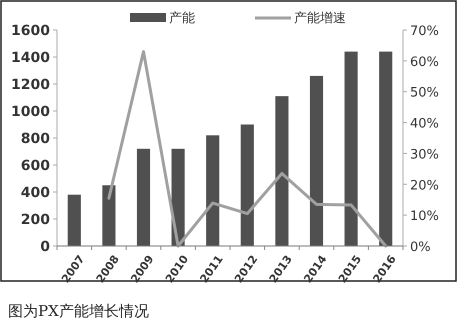 Image resolution: width=460 pixels, height=328 pixels. What do you see at coordinates (35, 193) in the screenshot?
I see `y-tick-label: 400` at bounding box center [35, 193].